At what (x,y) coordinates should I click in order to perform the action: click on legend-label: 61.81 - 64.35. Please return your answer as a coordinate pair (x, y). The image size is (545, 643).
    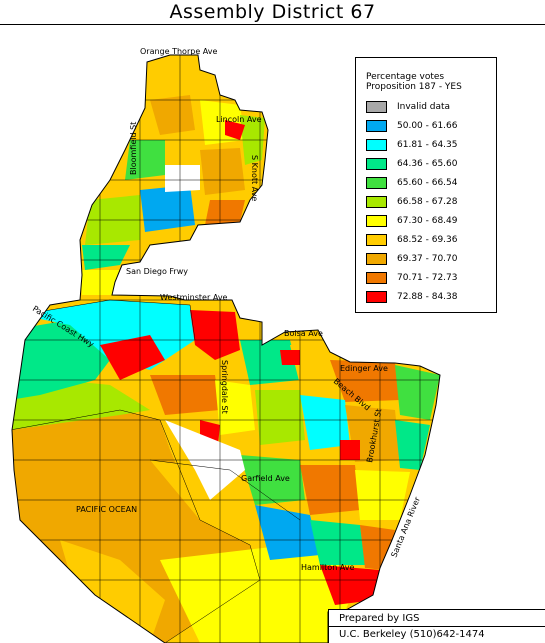
    Looking at the image, I should click on (427, 145).